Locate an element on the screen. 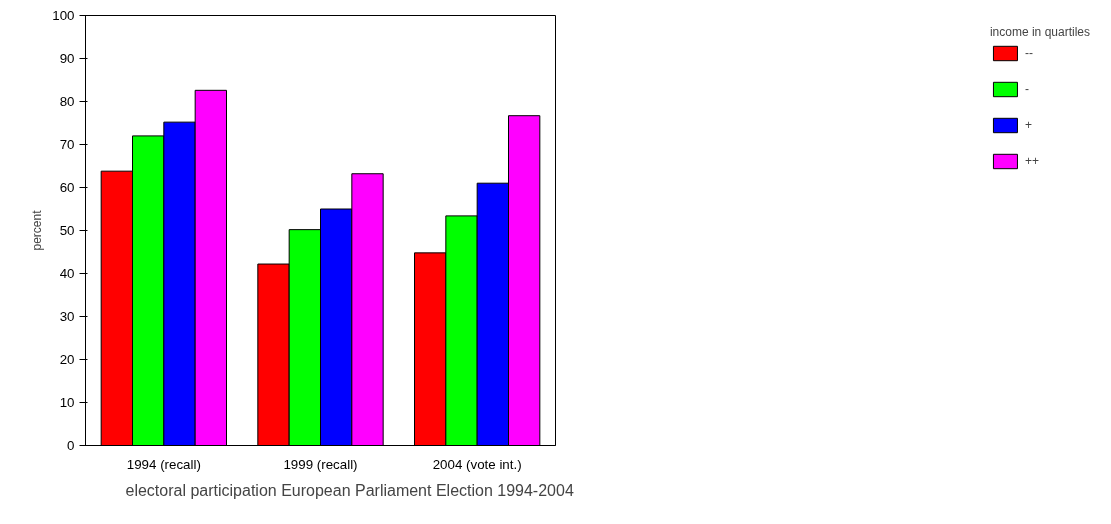 The image size is (1111, 524). legend-label: + is located at coordinates (1028, 125).